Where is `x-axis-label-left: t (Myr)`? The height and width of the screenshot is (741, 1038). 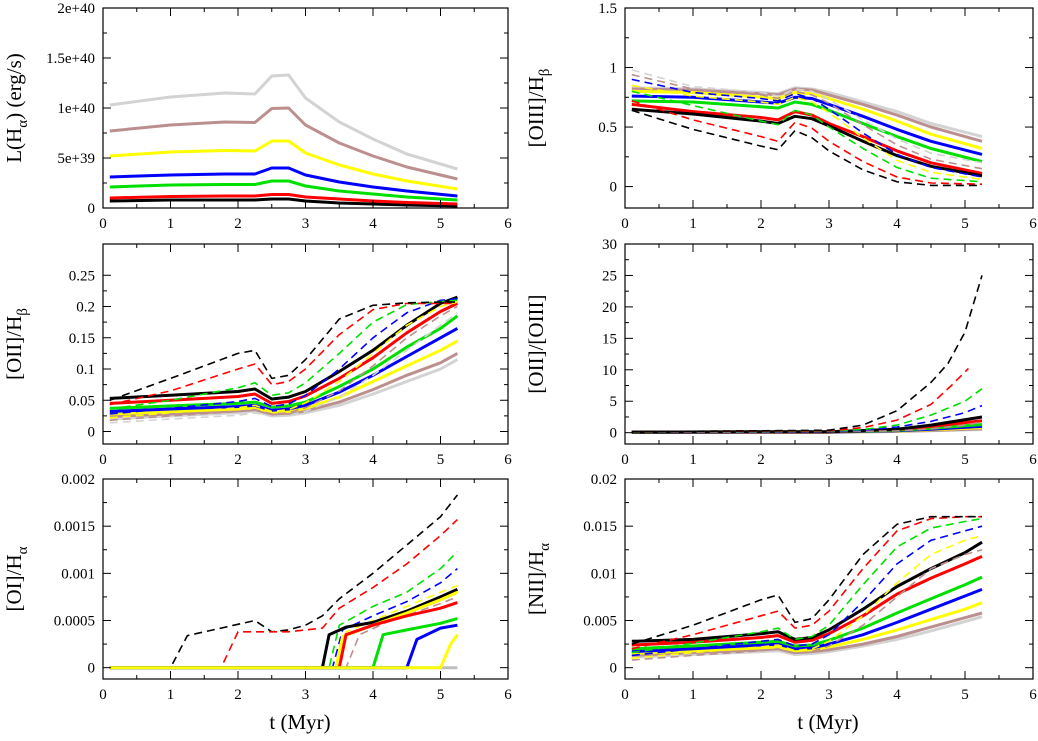
x-axis-label-left: t (Myr) is located at coordinates (299, 722).